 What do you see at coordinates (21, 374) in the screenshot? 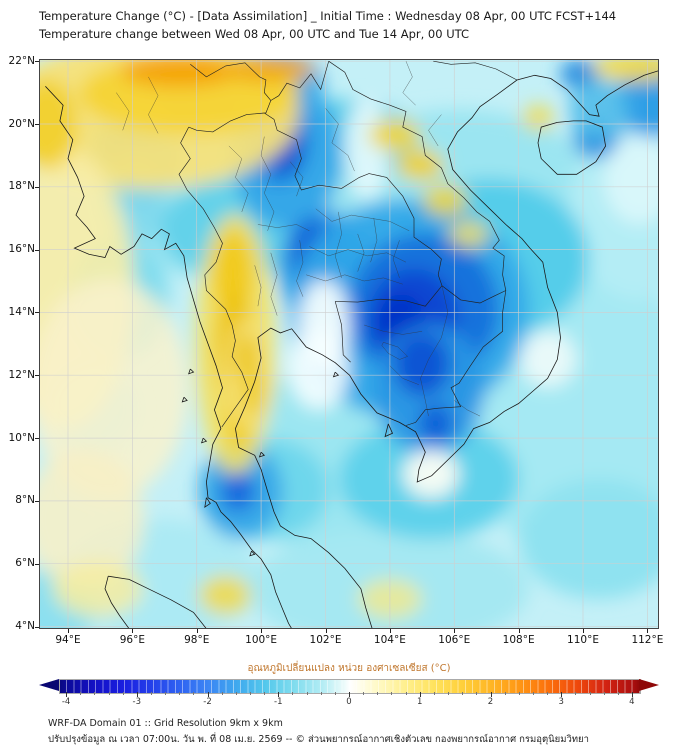
I see `lat-tick-label: 12°N` at bounding box center [21, 374].